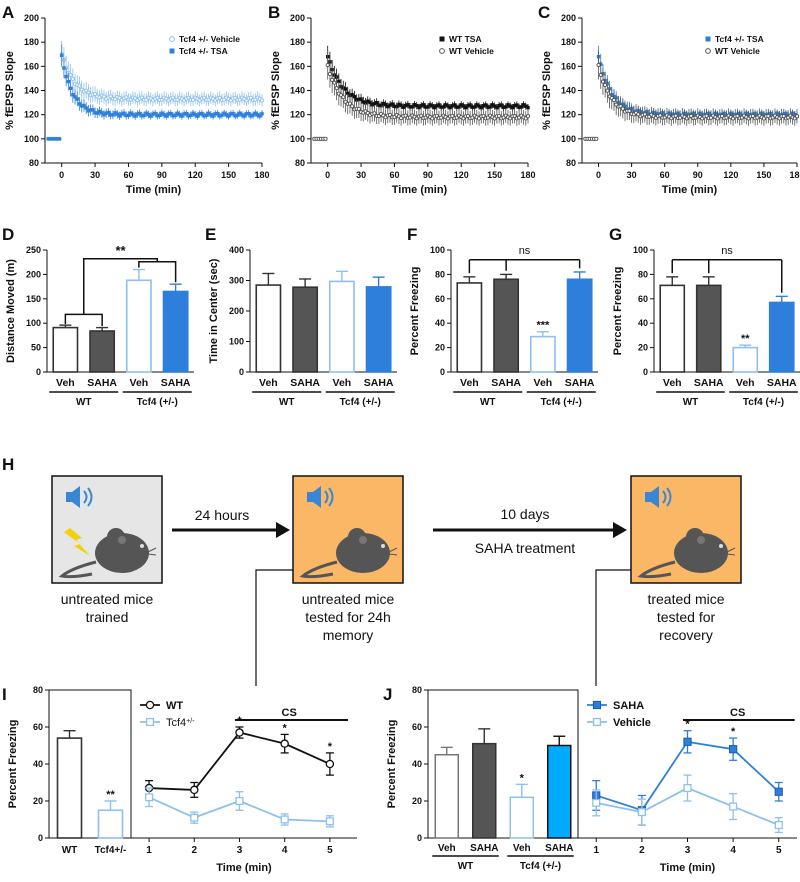 The height and width of the screenshot is (882, 800). What do you see at coordinates (417, 764) in the screenshot?
I see `y-tick-label: 40` at bounding box center [417, 764].